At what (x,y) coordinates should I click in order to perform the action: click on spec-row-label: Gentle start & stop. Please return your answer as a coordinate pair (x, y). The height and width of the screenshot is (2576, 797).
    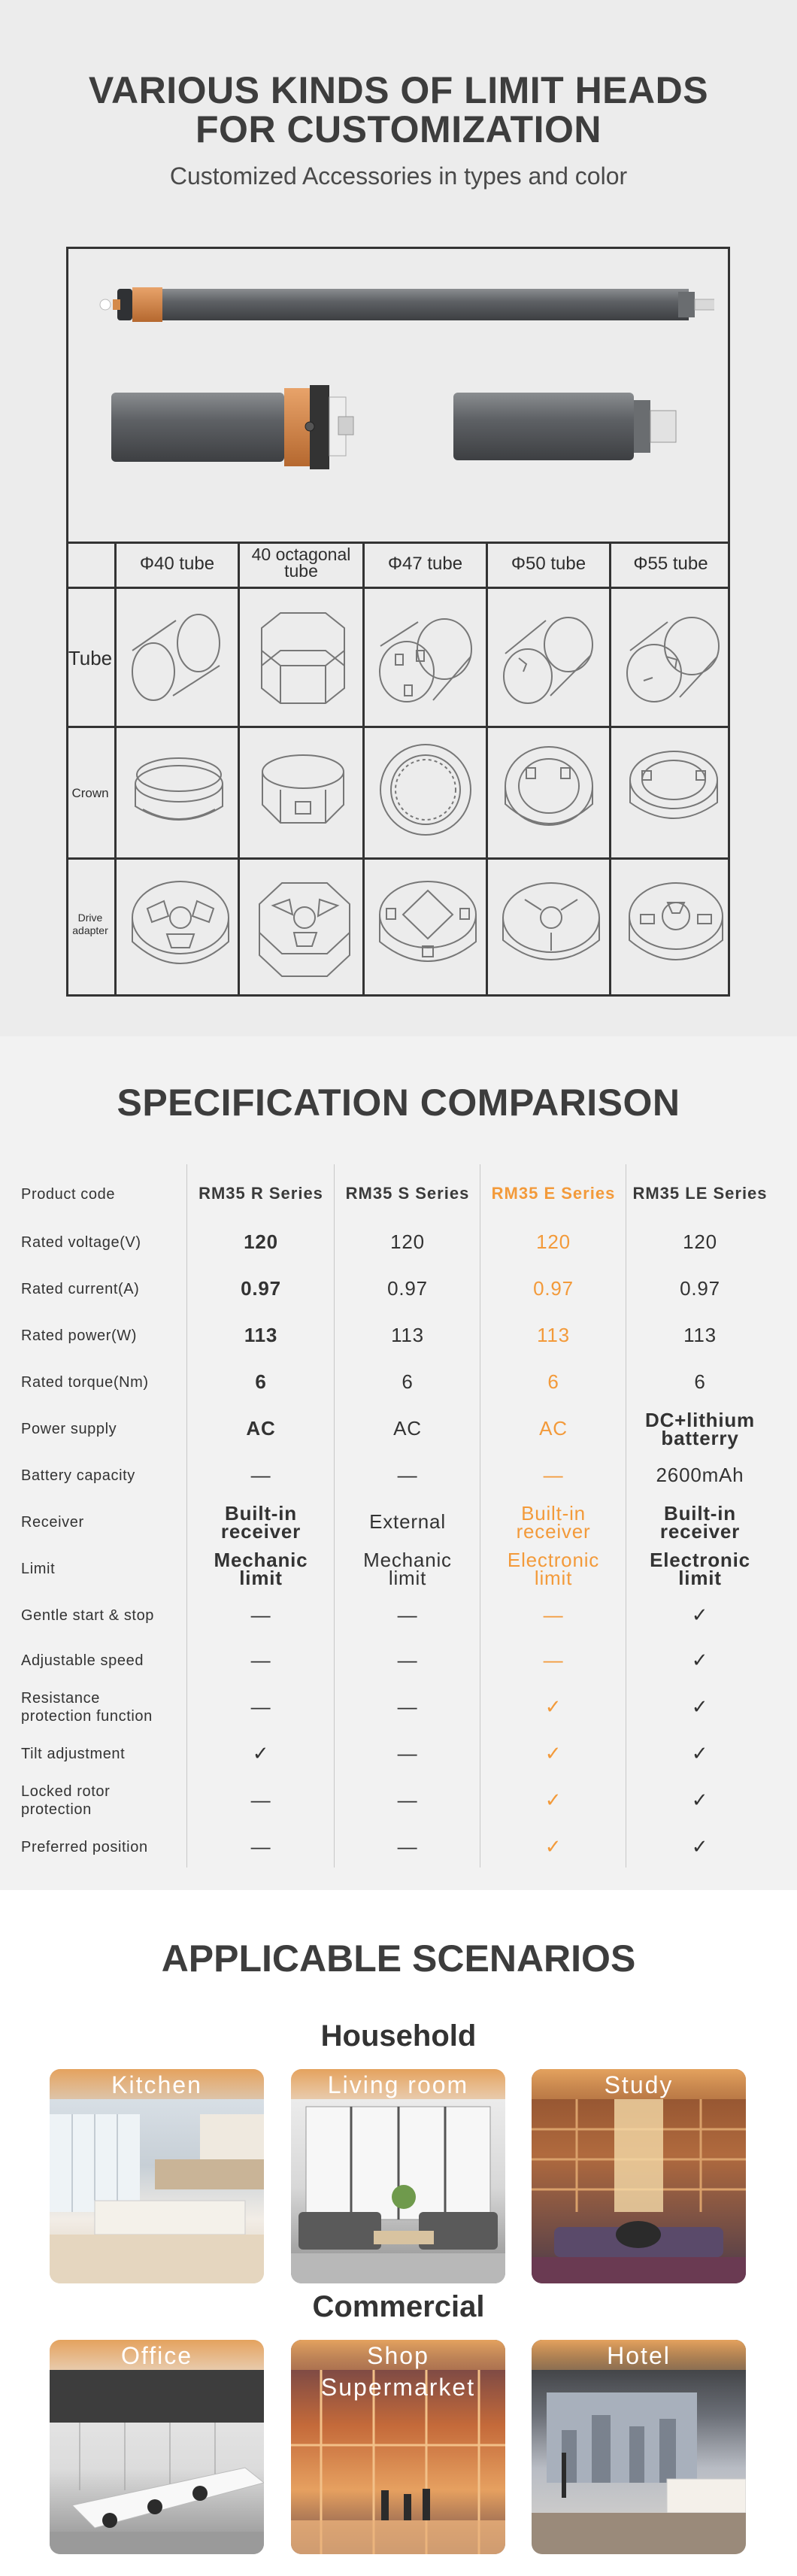
    Looking at the image, I should click on (88, 1615).